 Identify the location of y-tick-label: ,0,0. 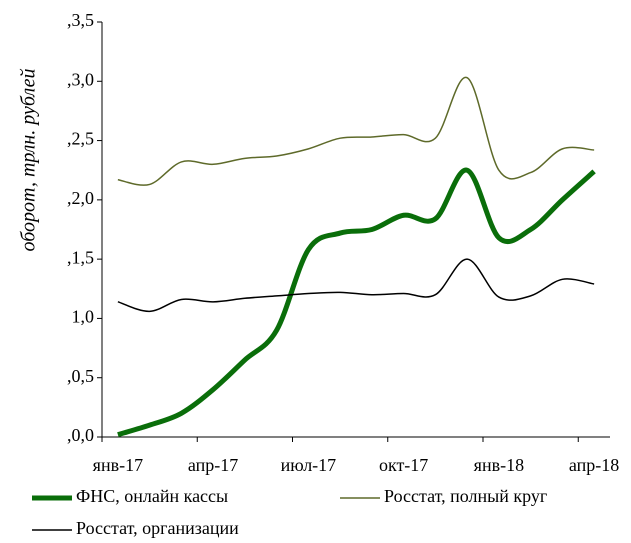
(80, 435).